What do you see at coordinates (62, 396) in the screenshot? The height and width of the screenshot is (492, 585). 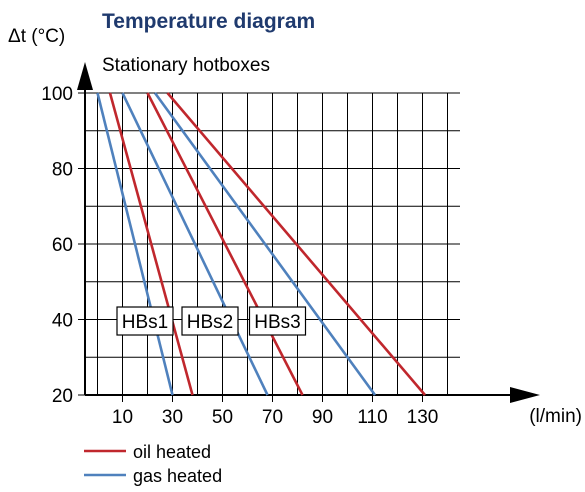 I see `y-tick-label: 20` at bounding box center [62, 396].